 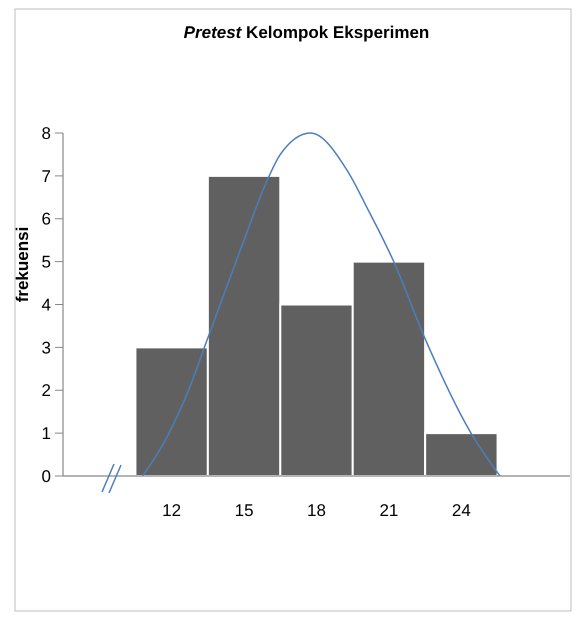 What do you see at coordinates (46, 219) in the screenshot?
I see `y-tick-label: 6` at bounding box center [46, 219].